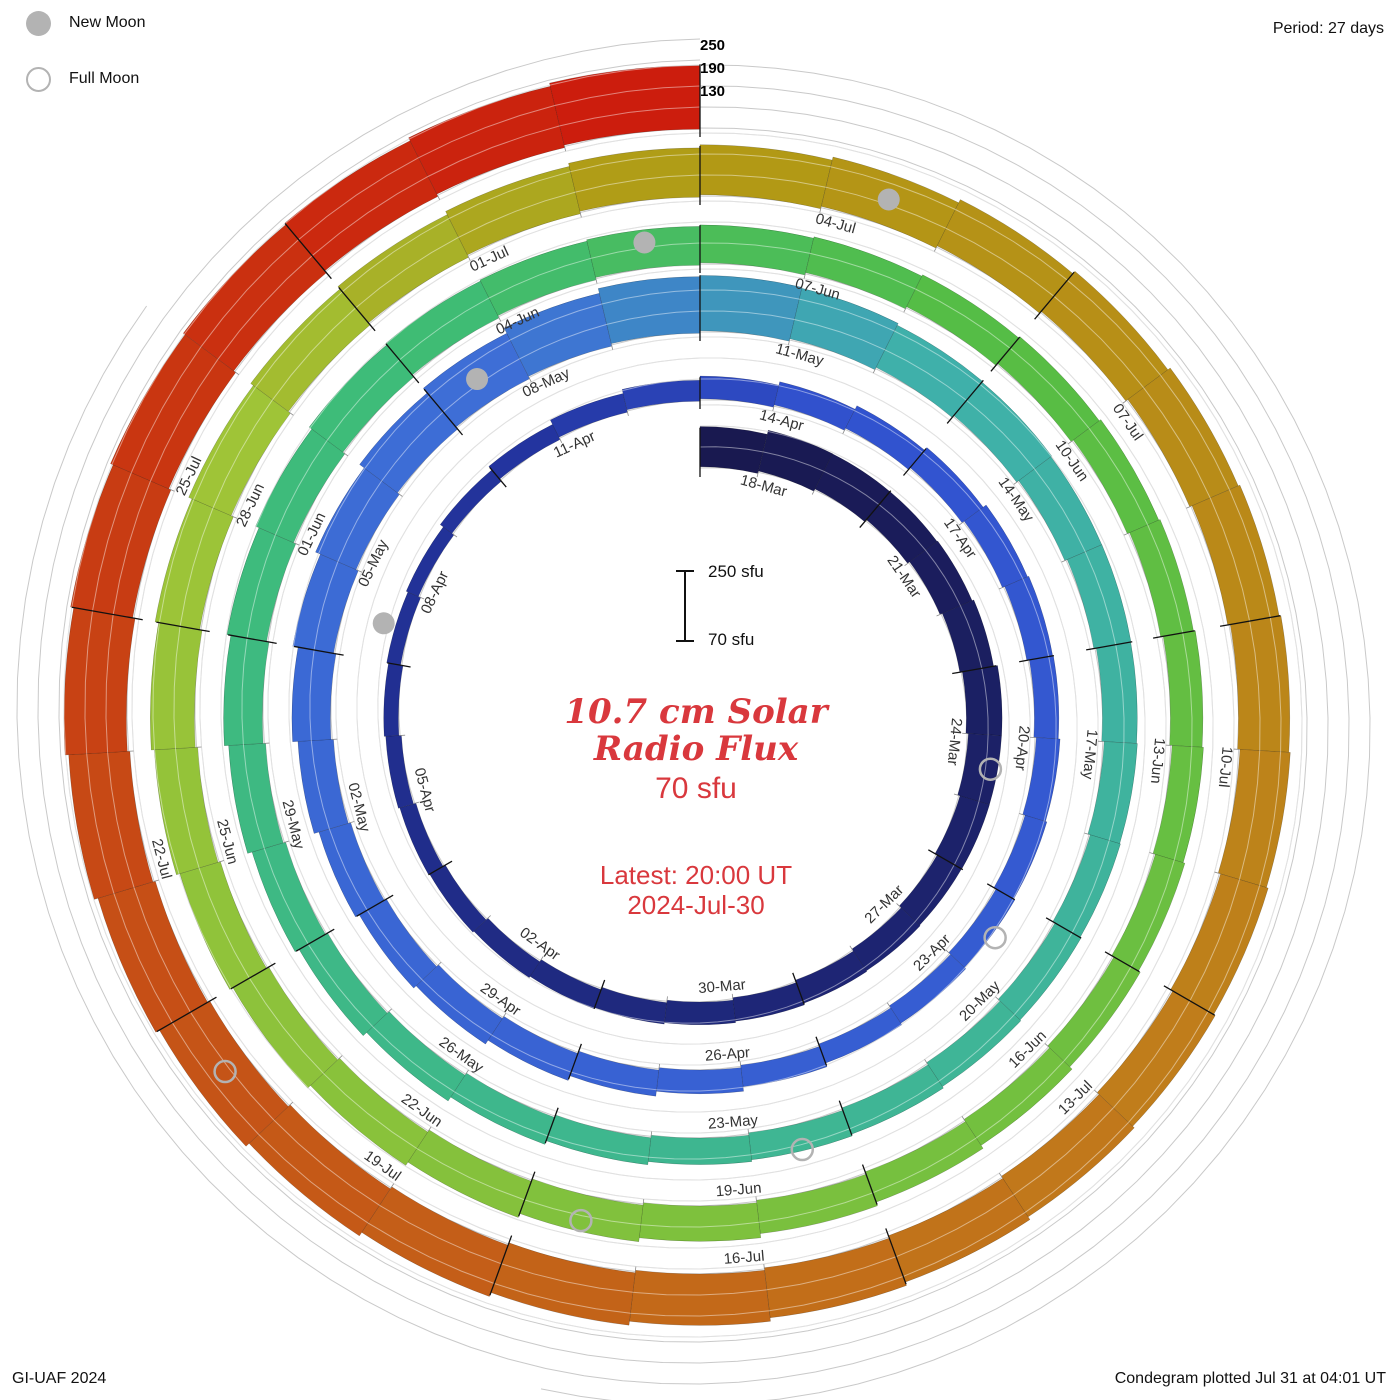 The width and height of the screenshot is (1400, 1400). Describe the element at coordinates (1250, 1378) in the screenshot. I see `plotted-timestamp-label: Condegram plotted Jul 31 at 04:01 UT` at that location.